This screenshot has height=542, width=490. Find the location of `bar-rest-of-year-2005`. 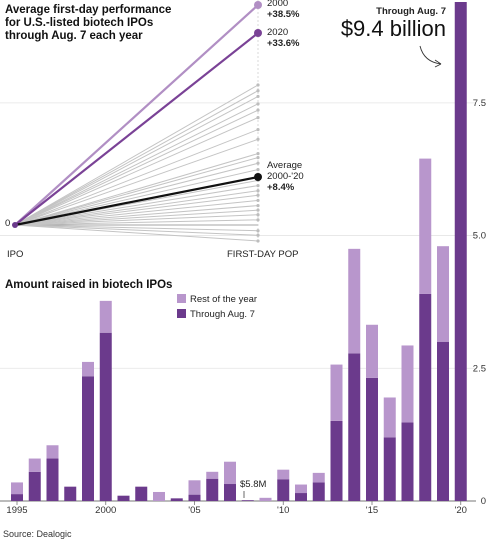

bar-rest-of-year-2005 is located at coordinates (194, 487).